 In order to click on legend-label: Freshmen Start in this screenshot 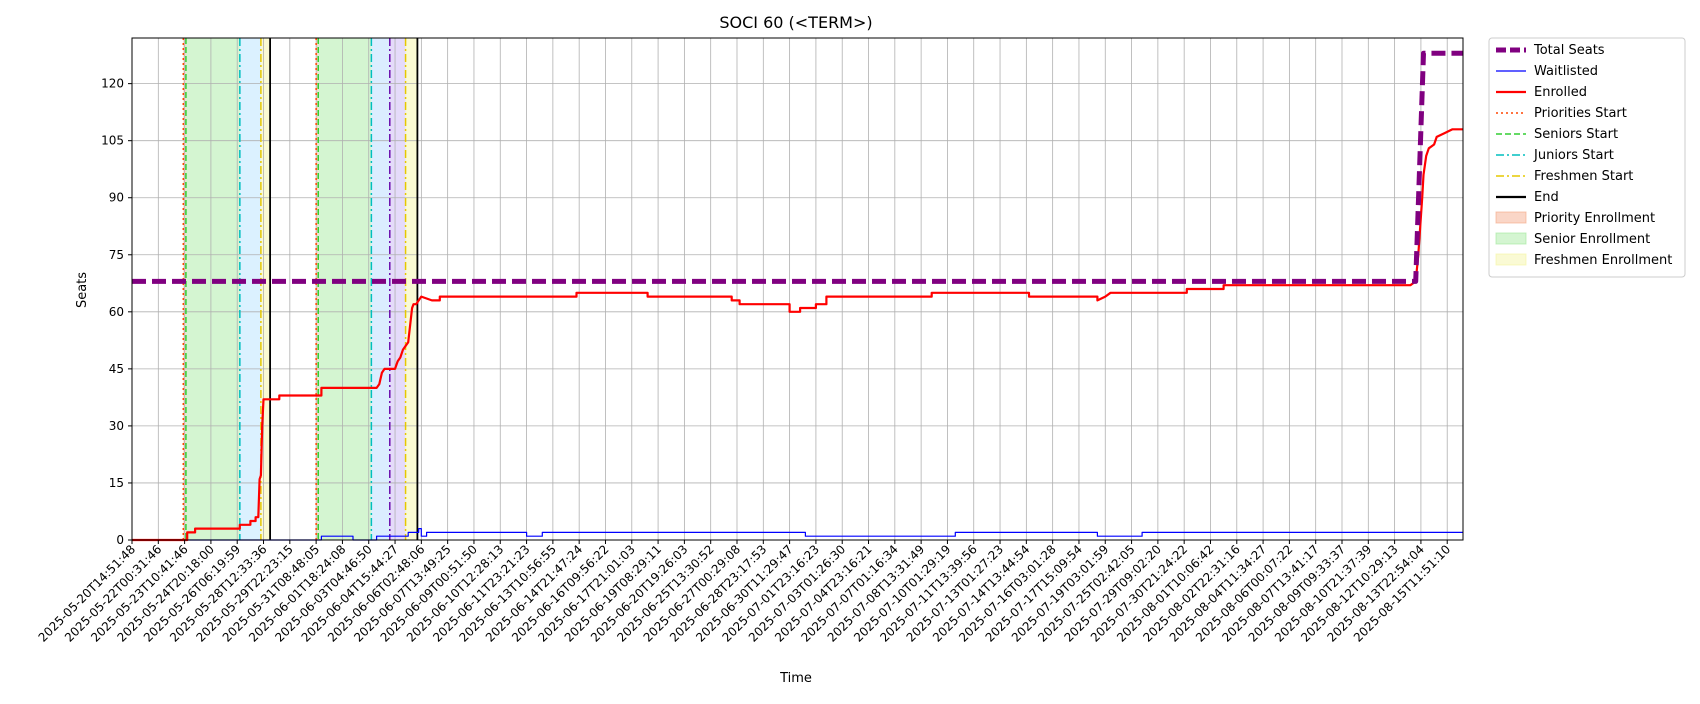, I will do `click(1583, 176)`.